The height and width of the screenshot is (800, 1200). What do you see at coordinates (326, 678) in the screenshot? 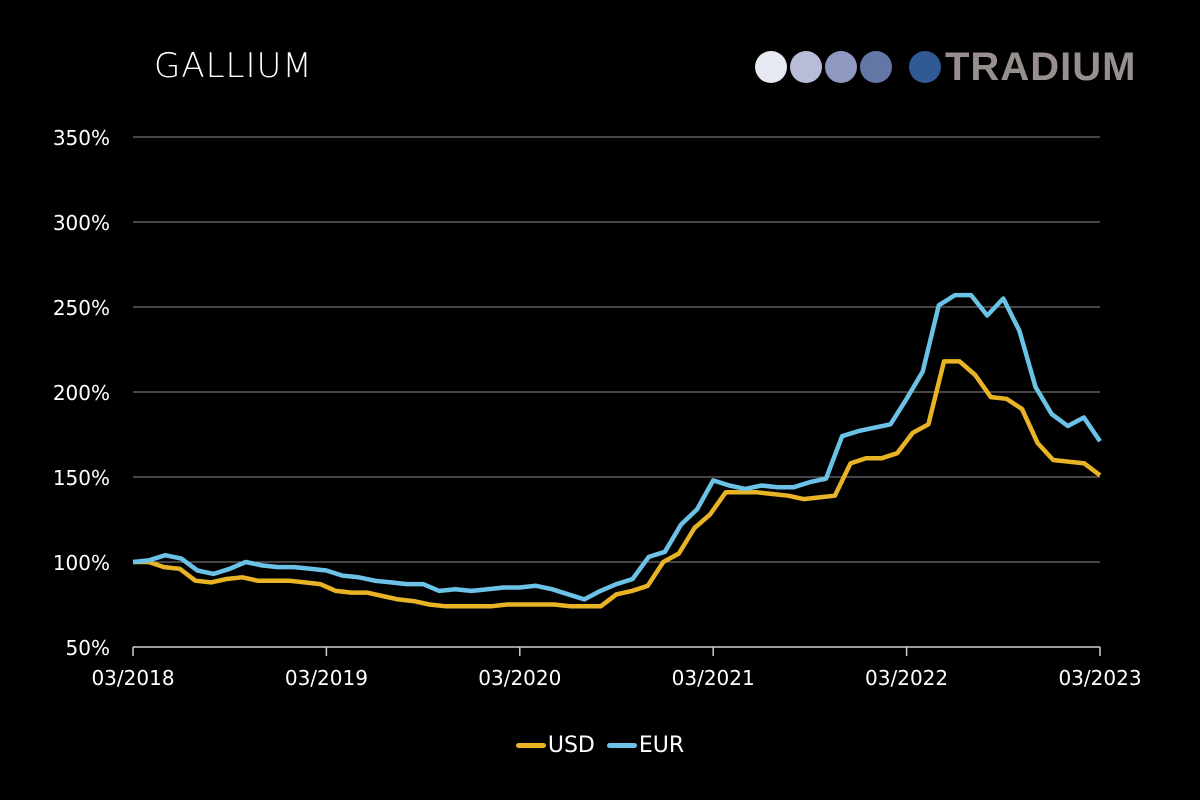
I see `x-tick-label: 03/2019` at bounding box center [326, 678].